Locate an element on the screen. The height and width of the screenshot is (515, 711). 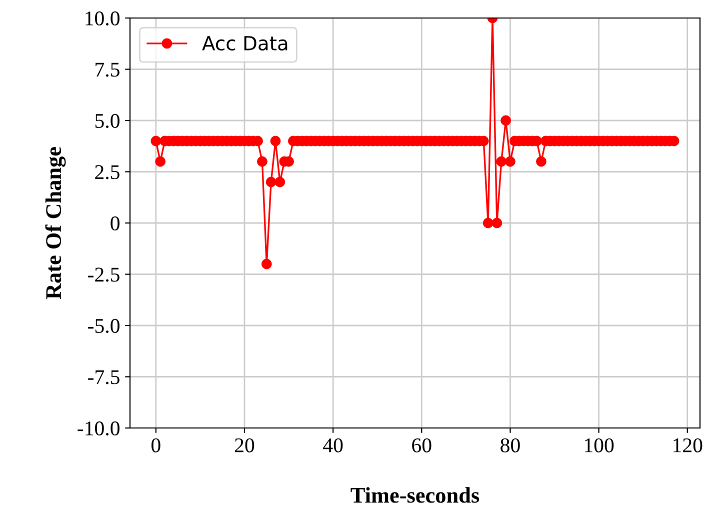
x-tick-label: 60 is located at coordinates (422, 445).